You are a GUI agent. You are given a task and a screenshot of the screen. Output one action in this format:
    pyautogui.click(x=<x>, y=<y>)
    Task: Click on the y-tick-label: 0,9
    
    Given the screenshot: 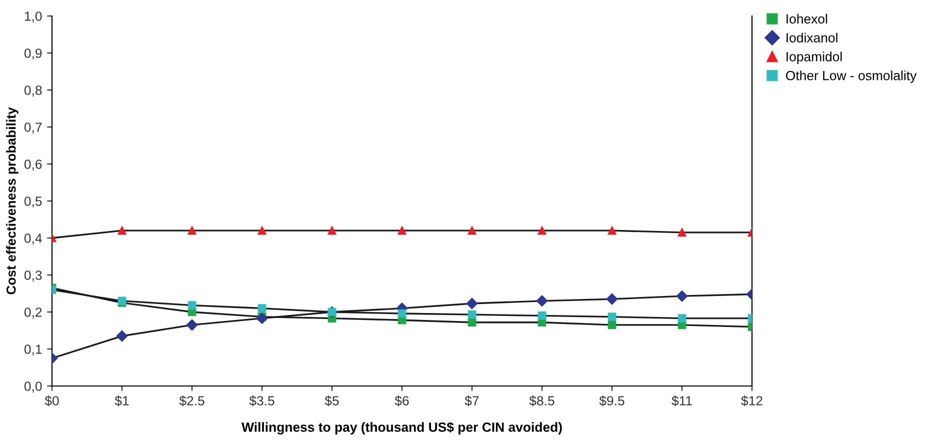 What is the action you would take?
    pyautogui.click(x=33, y=54)
    